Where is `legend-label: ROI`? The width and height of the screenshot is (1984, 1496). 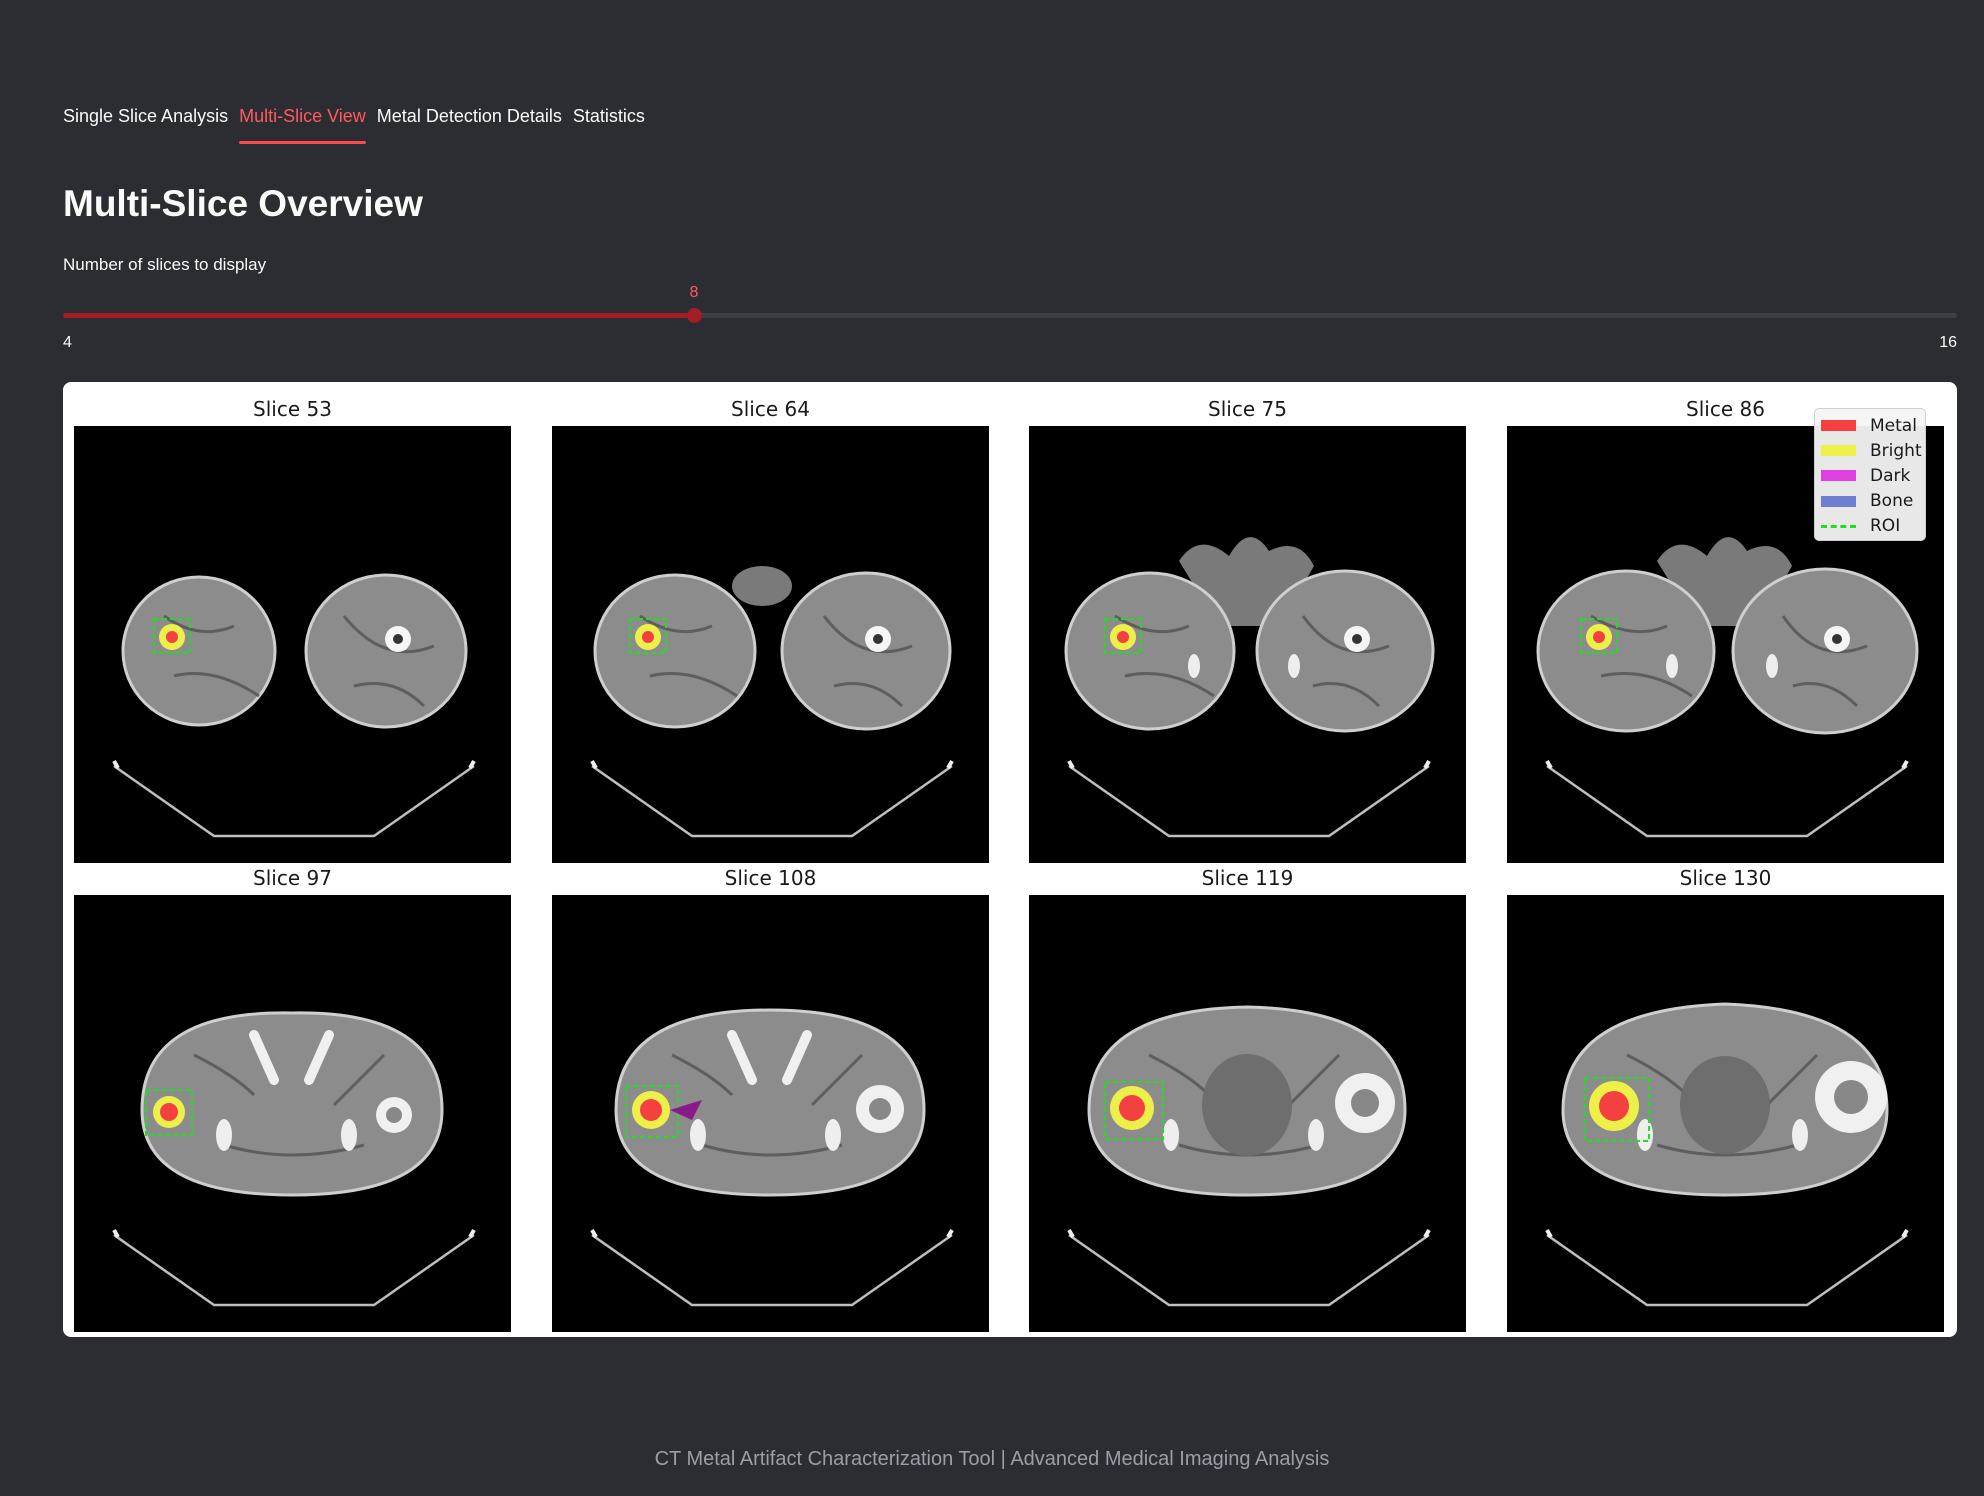 legend-label: ROI is located at coordinates (1885, 526).